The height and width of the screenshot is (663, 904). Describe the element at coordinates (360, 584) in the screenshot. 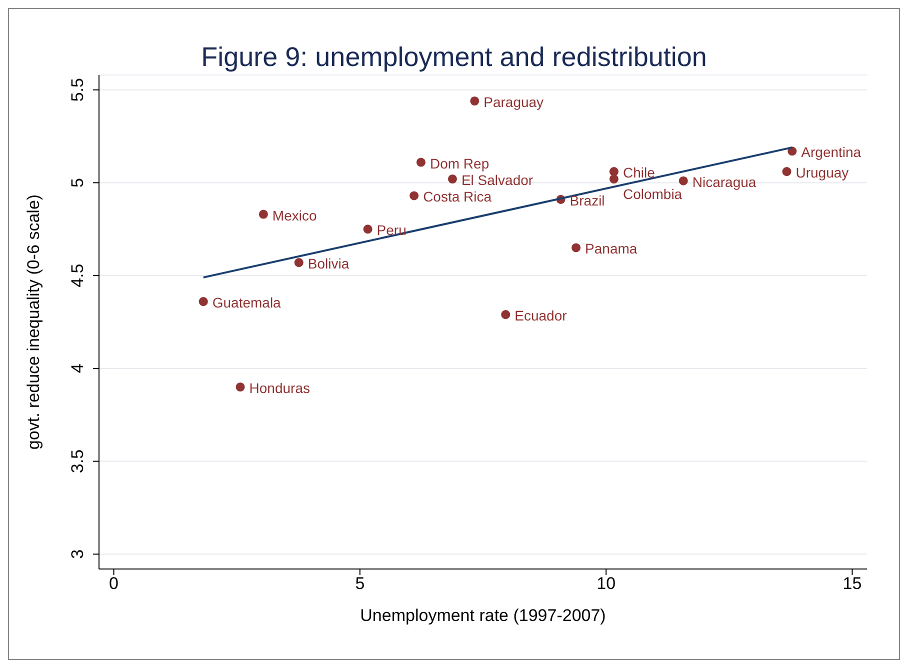

I see `x-tick-label: 5` at that location.